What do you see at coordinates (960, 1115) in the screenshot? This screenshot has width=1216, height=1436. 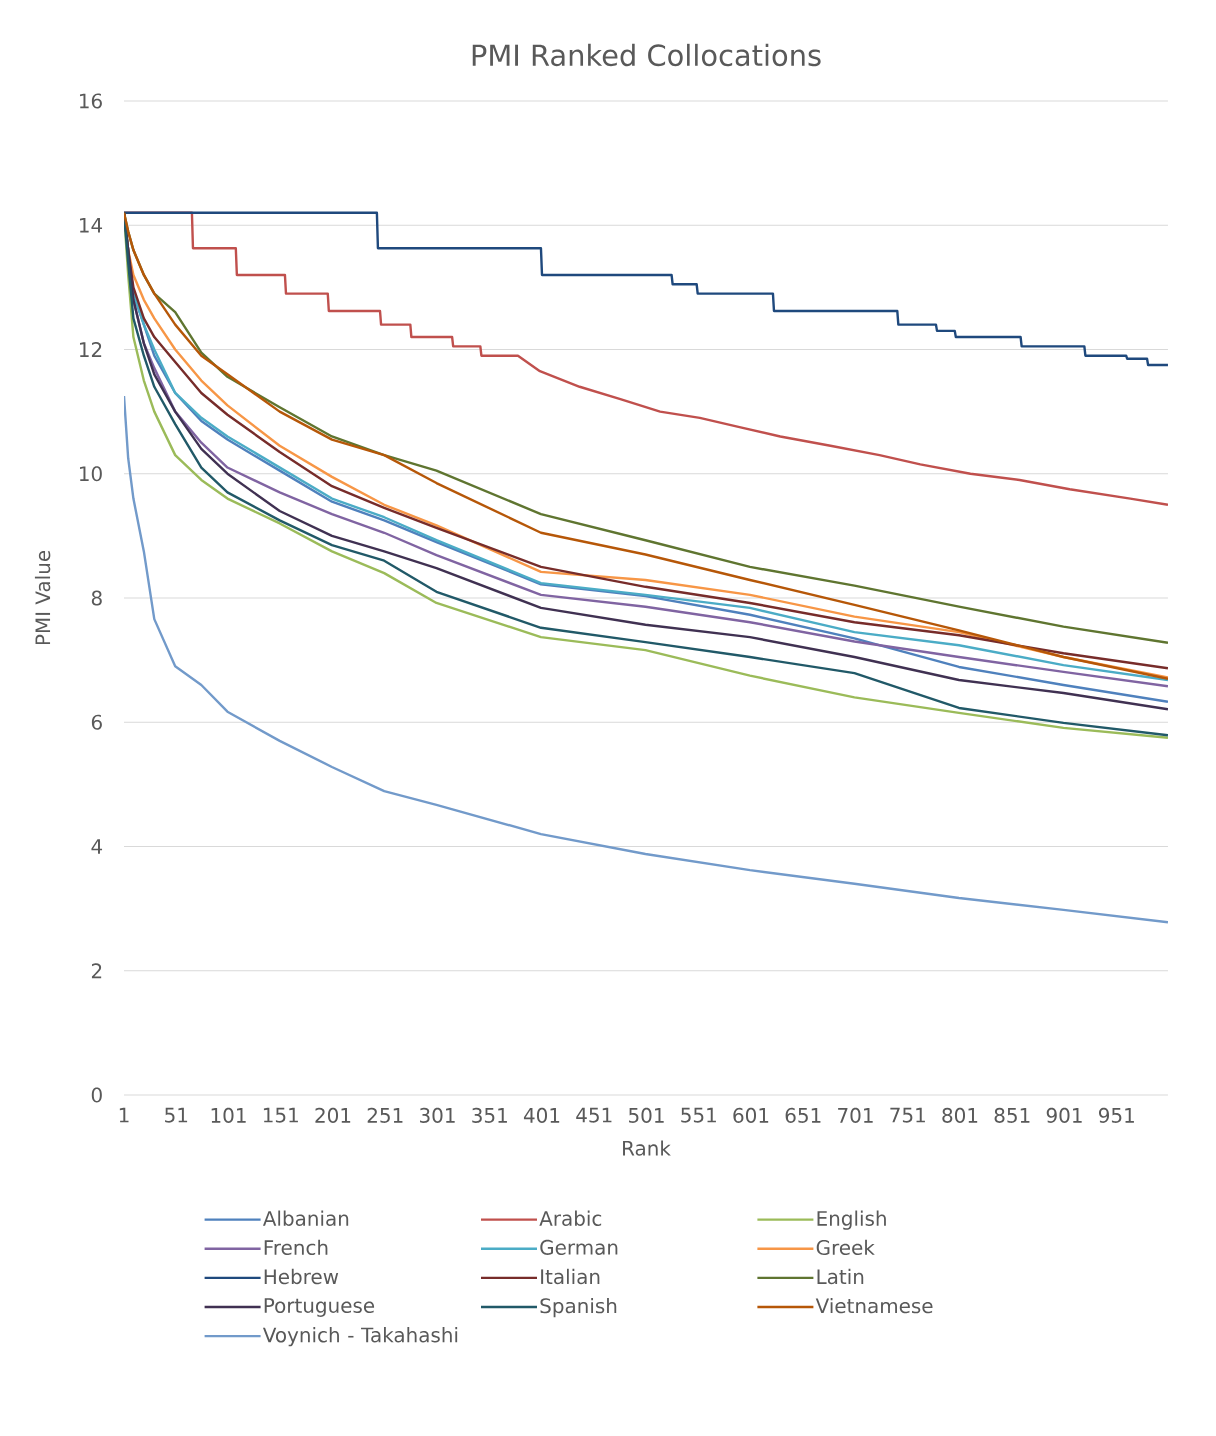 I see `x-tick-label: 801` at bounding box center [960, 1115].